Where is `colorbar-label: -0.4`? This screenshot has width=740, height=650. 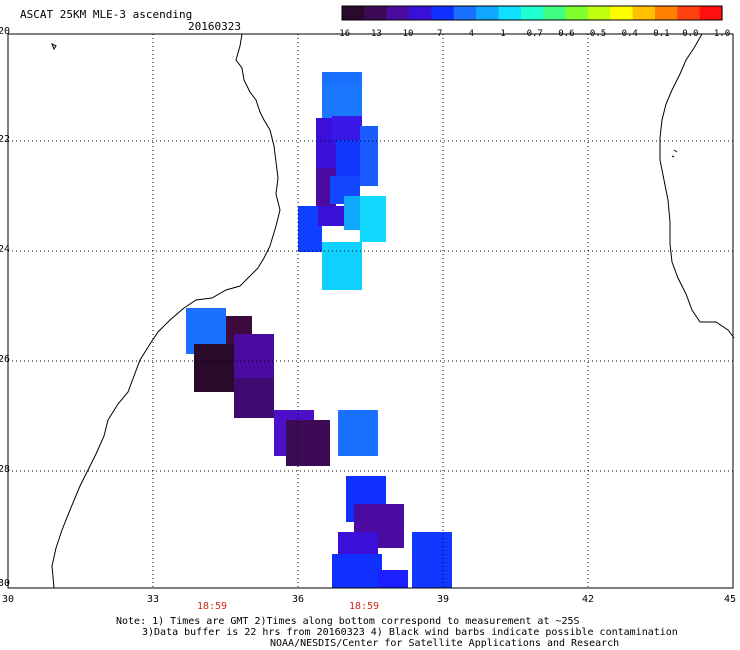
colorbar-label: -0.4 is located at coordinates (627, 34).